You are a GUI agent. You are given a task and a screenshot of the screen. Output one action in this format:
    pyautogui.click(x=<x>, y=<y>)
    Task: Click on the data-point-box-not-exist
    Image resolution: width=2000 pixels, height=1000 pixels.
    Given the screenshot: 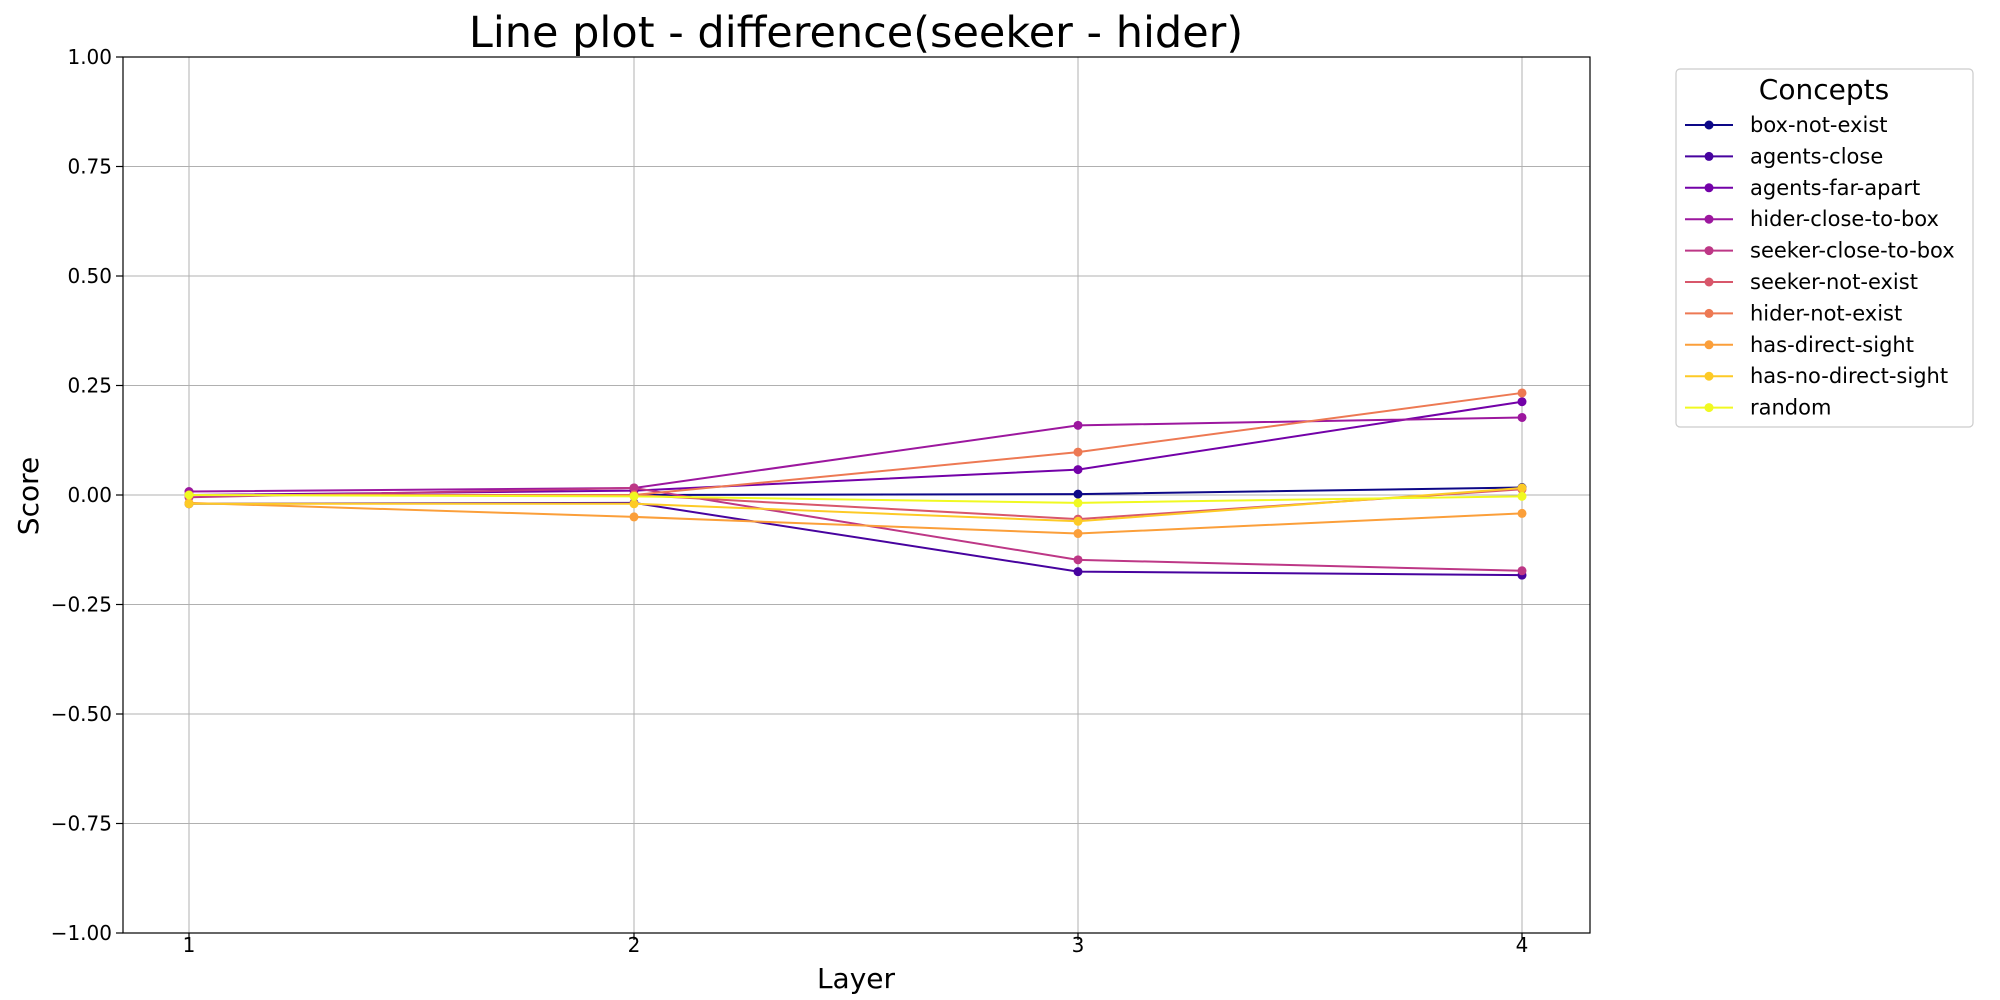 What is the action you would take?
    pyautogui.click(x=1078, y=494)
    